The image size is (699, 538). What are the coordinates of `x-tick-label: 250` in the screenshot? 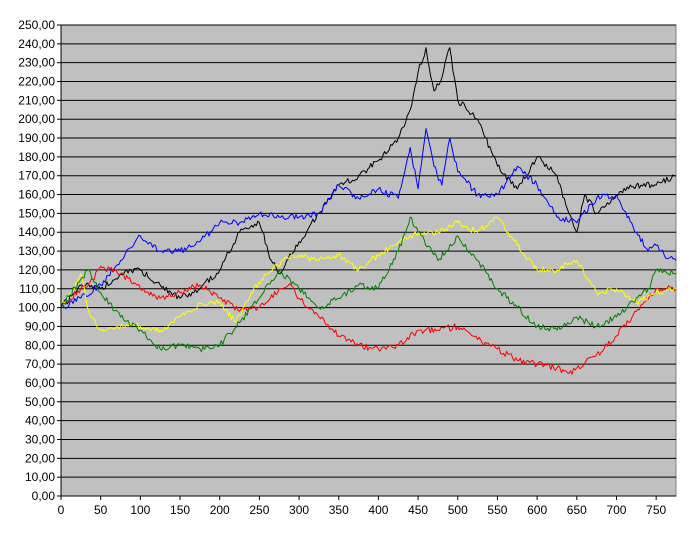 It's located at (259, 510).